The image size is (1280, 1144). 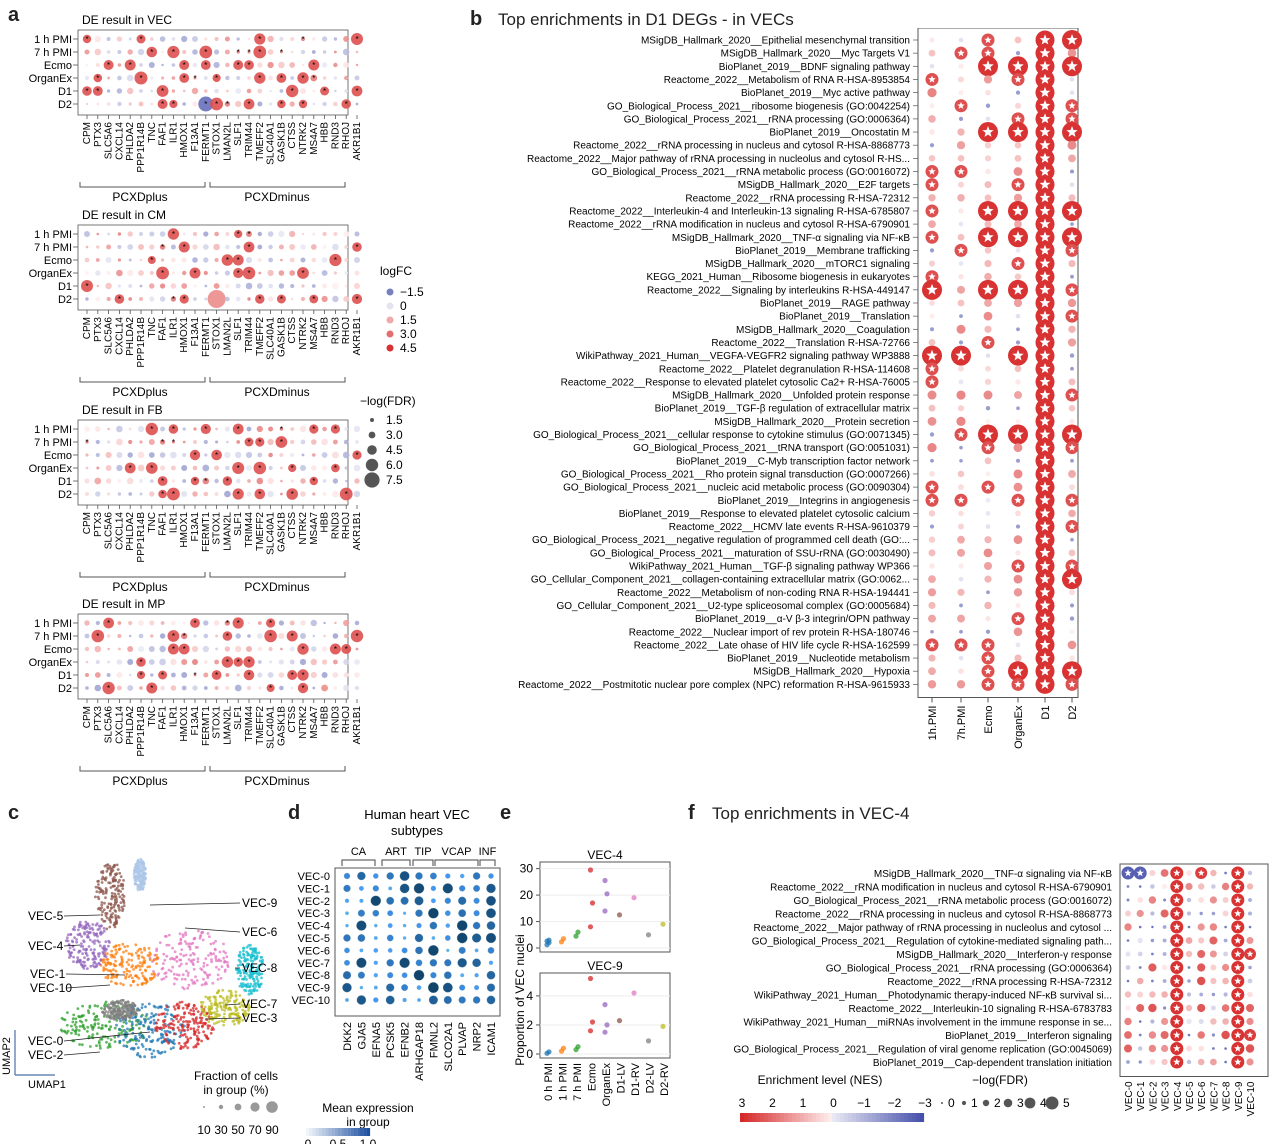 What do you see at coordinates (311, 1132) in the screenshot?
I see `panel-d-colorbar-segment` at bounding box center [311, 1132].